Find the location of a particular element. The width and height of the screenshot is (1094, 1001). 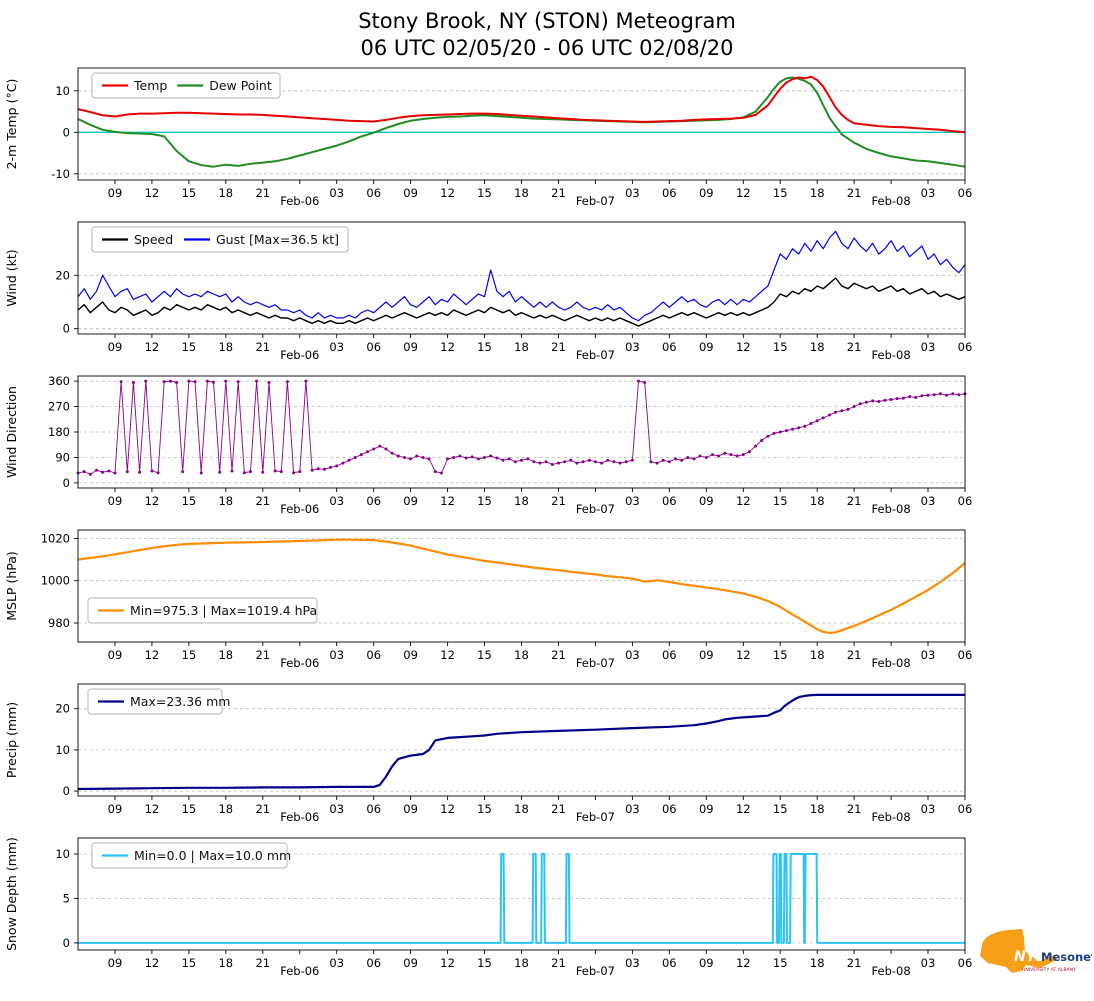

svg-text: Speed is located at coordinates (153, 239).